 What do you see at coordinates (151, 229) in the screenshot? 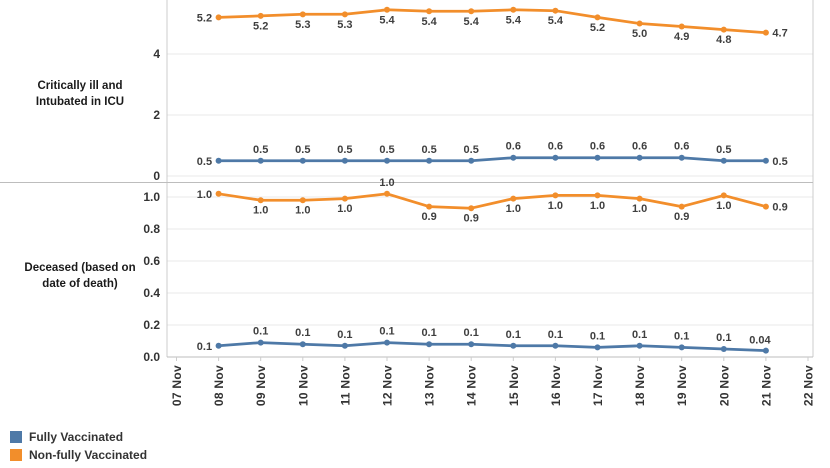
I see `y-tick-label: 0.8` at bounding box center [151, 229].